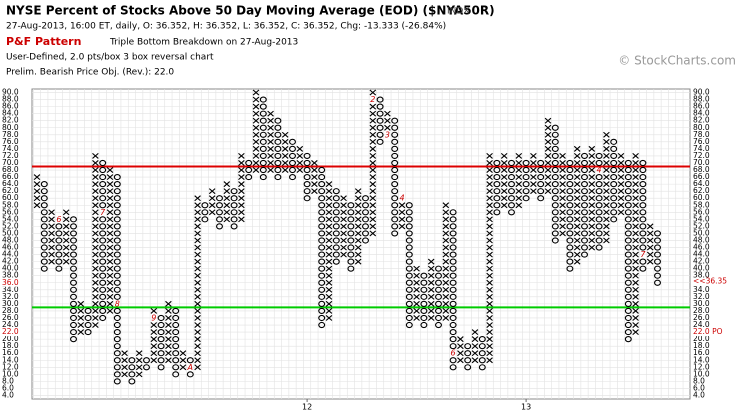 The width and height of the screenshot is (745, 419). Describe the element at coordinates (701, 169) in the screenshot. I see `y-tick-label-right: 68.0` at that location.